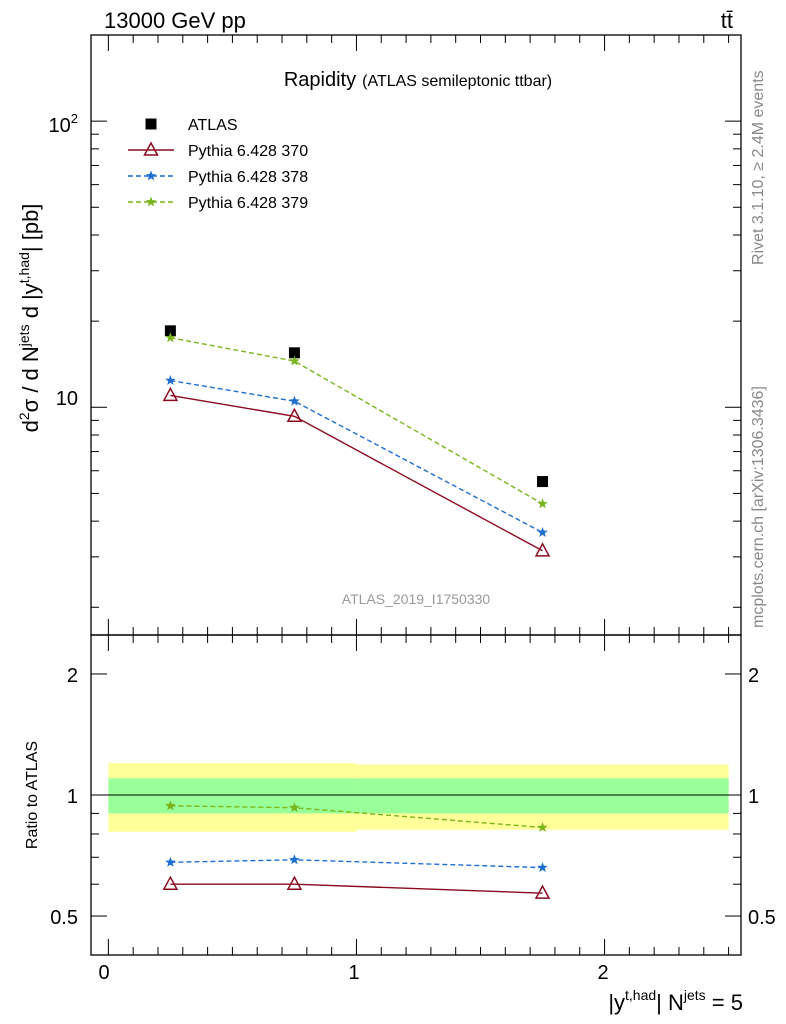 The image size is (786, 1024). What do you see at coordinates (248, 203) in the screenshot?
I see `legend-label-3: Pythia 6.428 379` at bounding box center [248, 203].